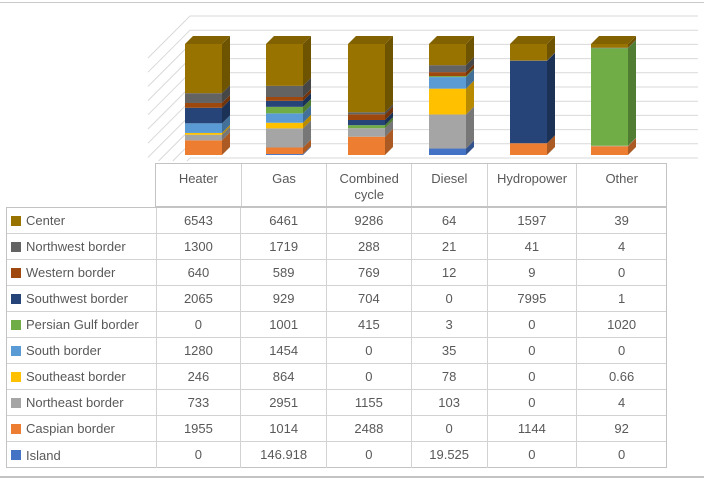 Image resolution: width=704 pixels, height=482 pixels. I want to click on row-label-cell: Southeast border, so click(81, 376).